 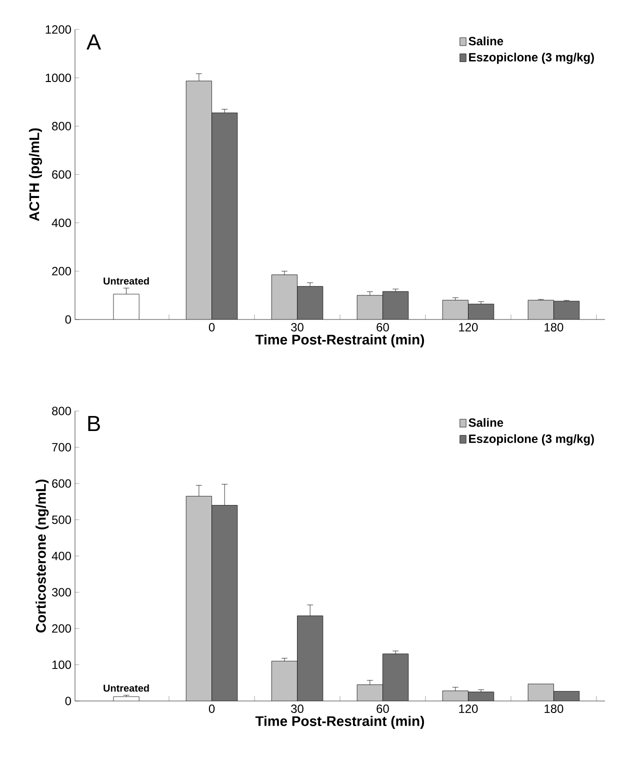 I want to click on y-tick-label: 500, so click(x=62, y=520).